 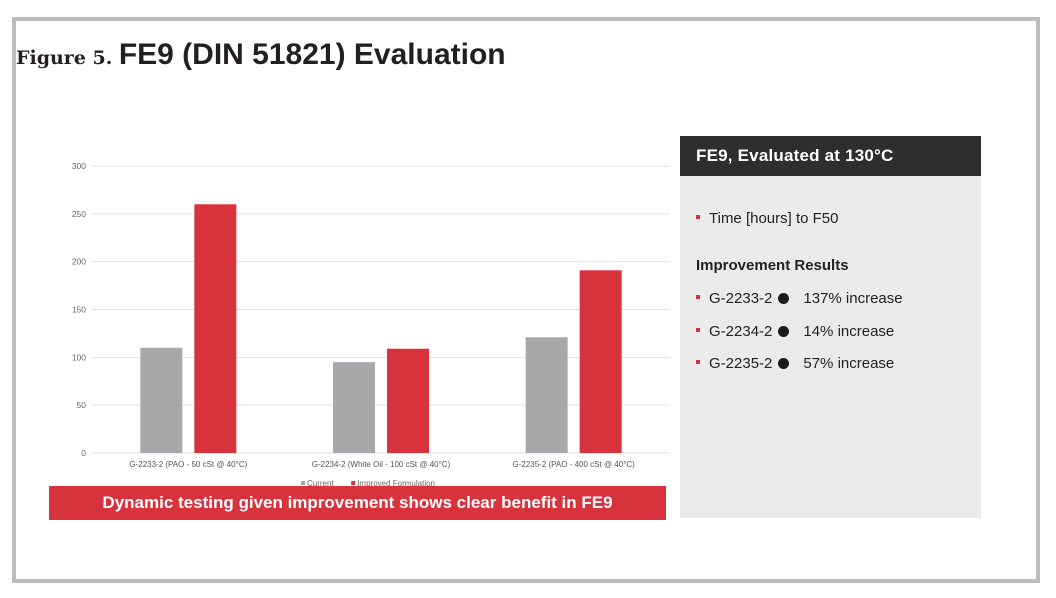 I want to click on legend-label: Improved Formulation, so click(x=396, y=483).